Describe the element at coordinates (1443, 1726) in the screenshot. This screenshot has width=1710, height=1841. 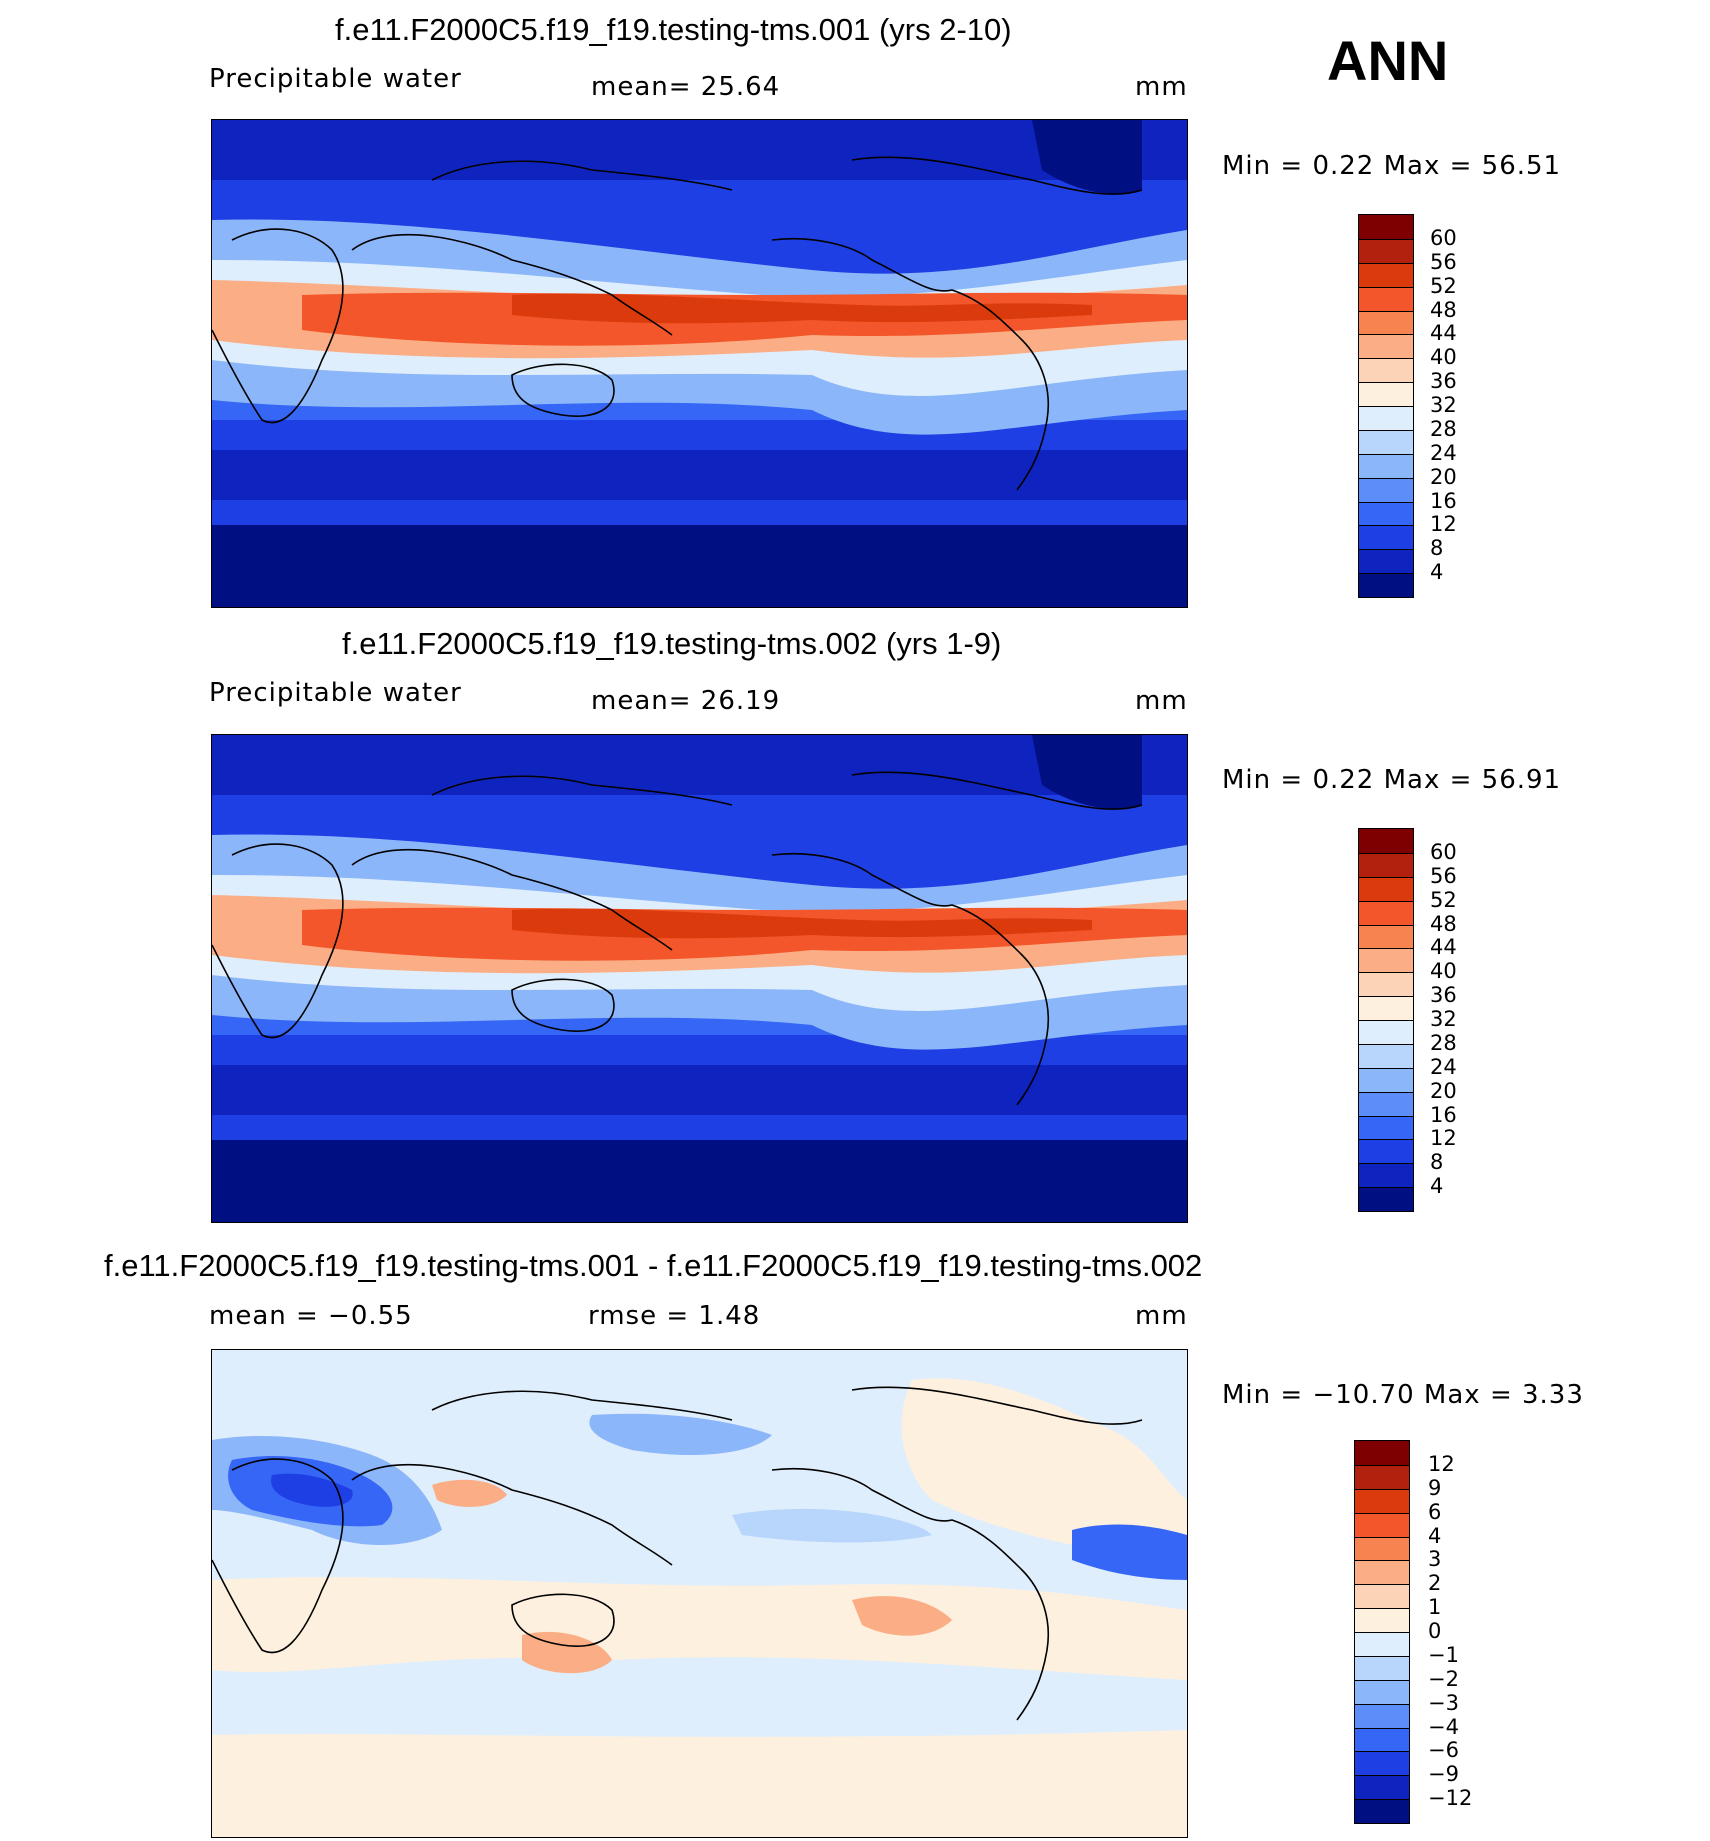
I see `colorbar-tick-label: −4` at that location.